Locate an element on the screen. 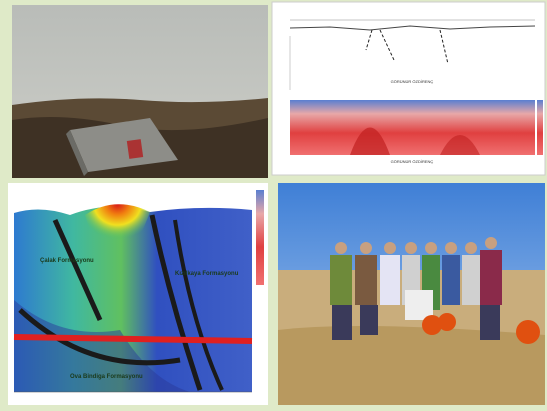 This screenshot has width=547, height=411. formation-label: Ova Bindiga Formasyonu is located at coordinates (106, 377).